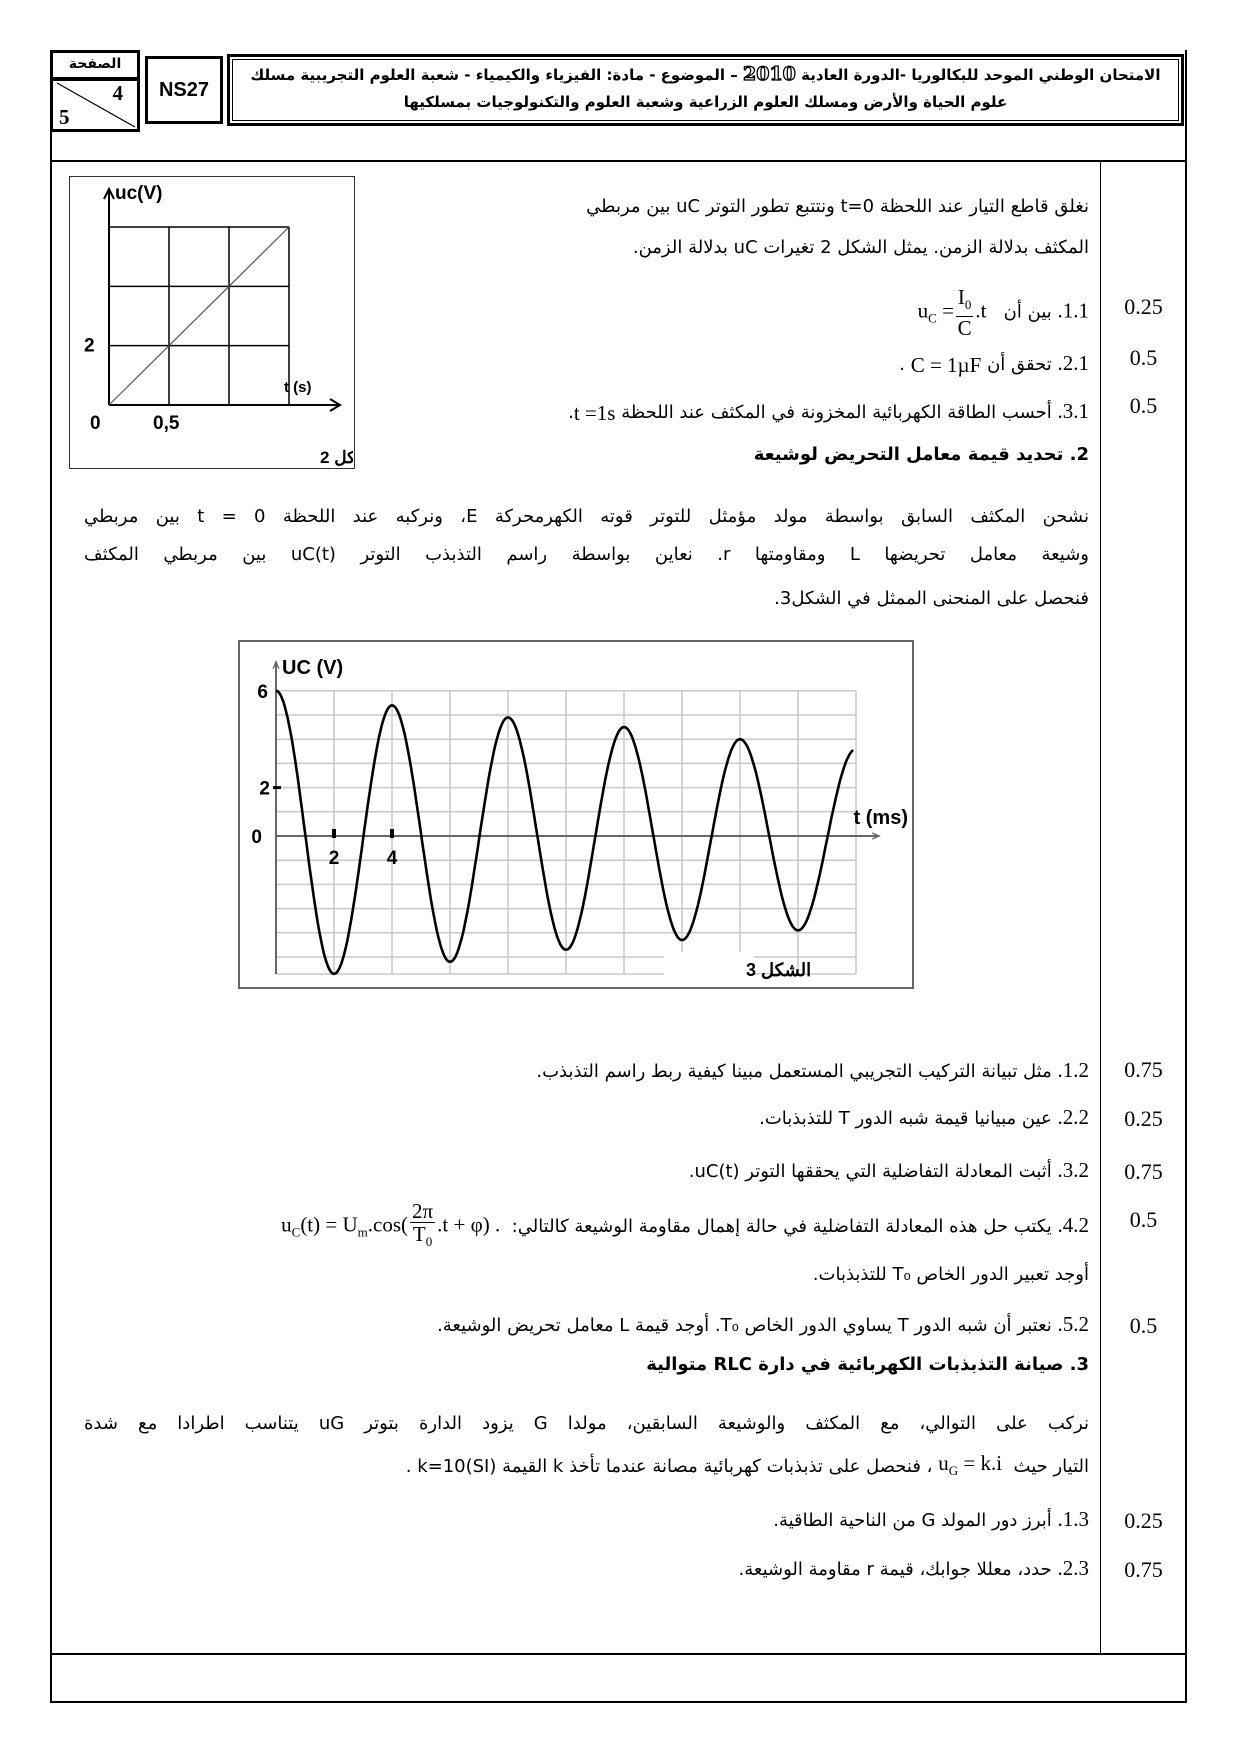 Image resolution: width=1240 pixels, height=1754 pixels. I want to click on score-1-3: 0.25, so click(1143, 1520).